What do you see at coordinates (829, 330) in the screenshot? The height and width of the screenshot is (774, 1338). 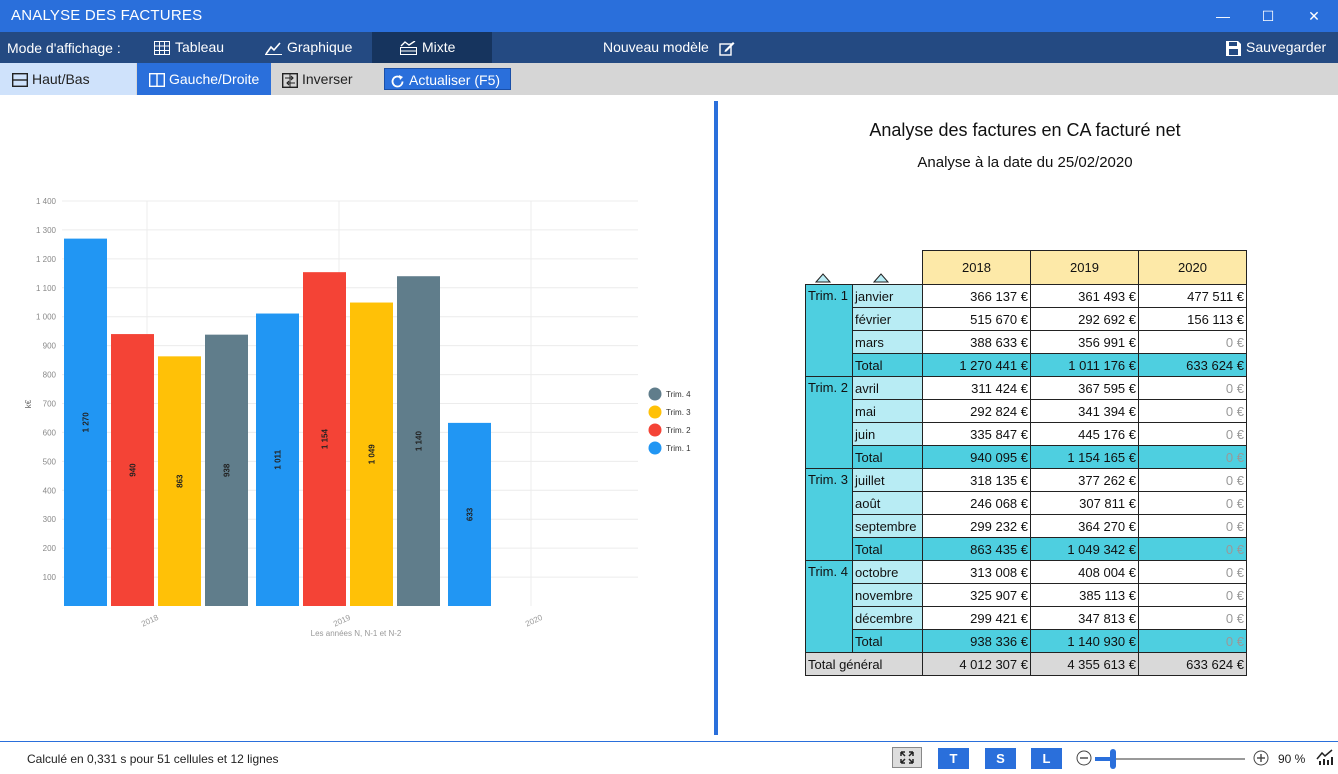 I see `quarter-cell: Trim. 1` at bounding box center [829, 330].